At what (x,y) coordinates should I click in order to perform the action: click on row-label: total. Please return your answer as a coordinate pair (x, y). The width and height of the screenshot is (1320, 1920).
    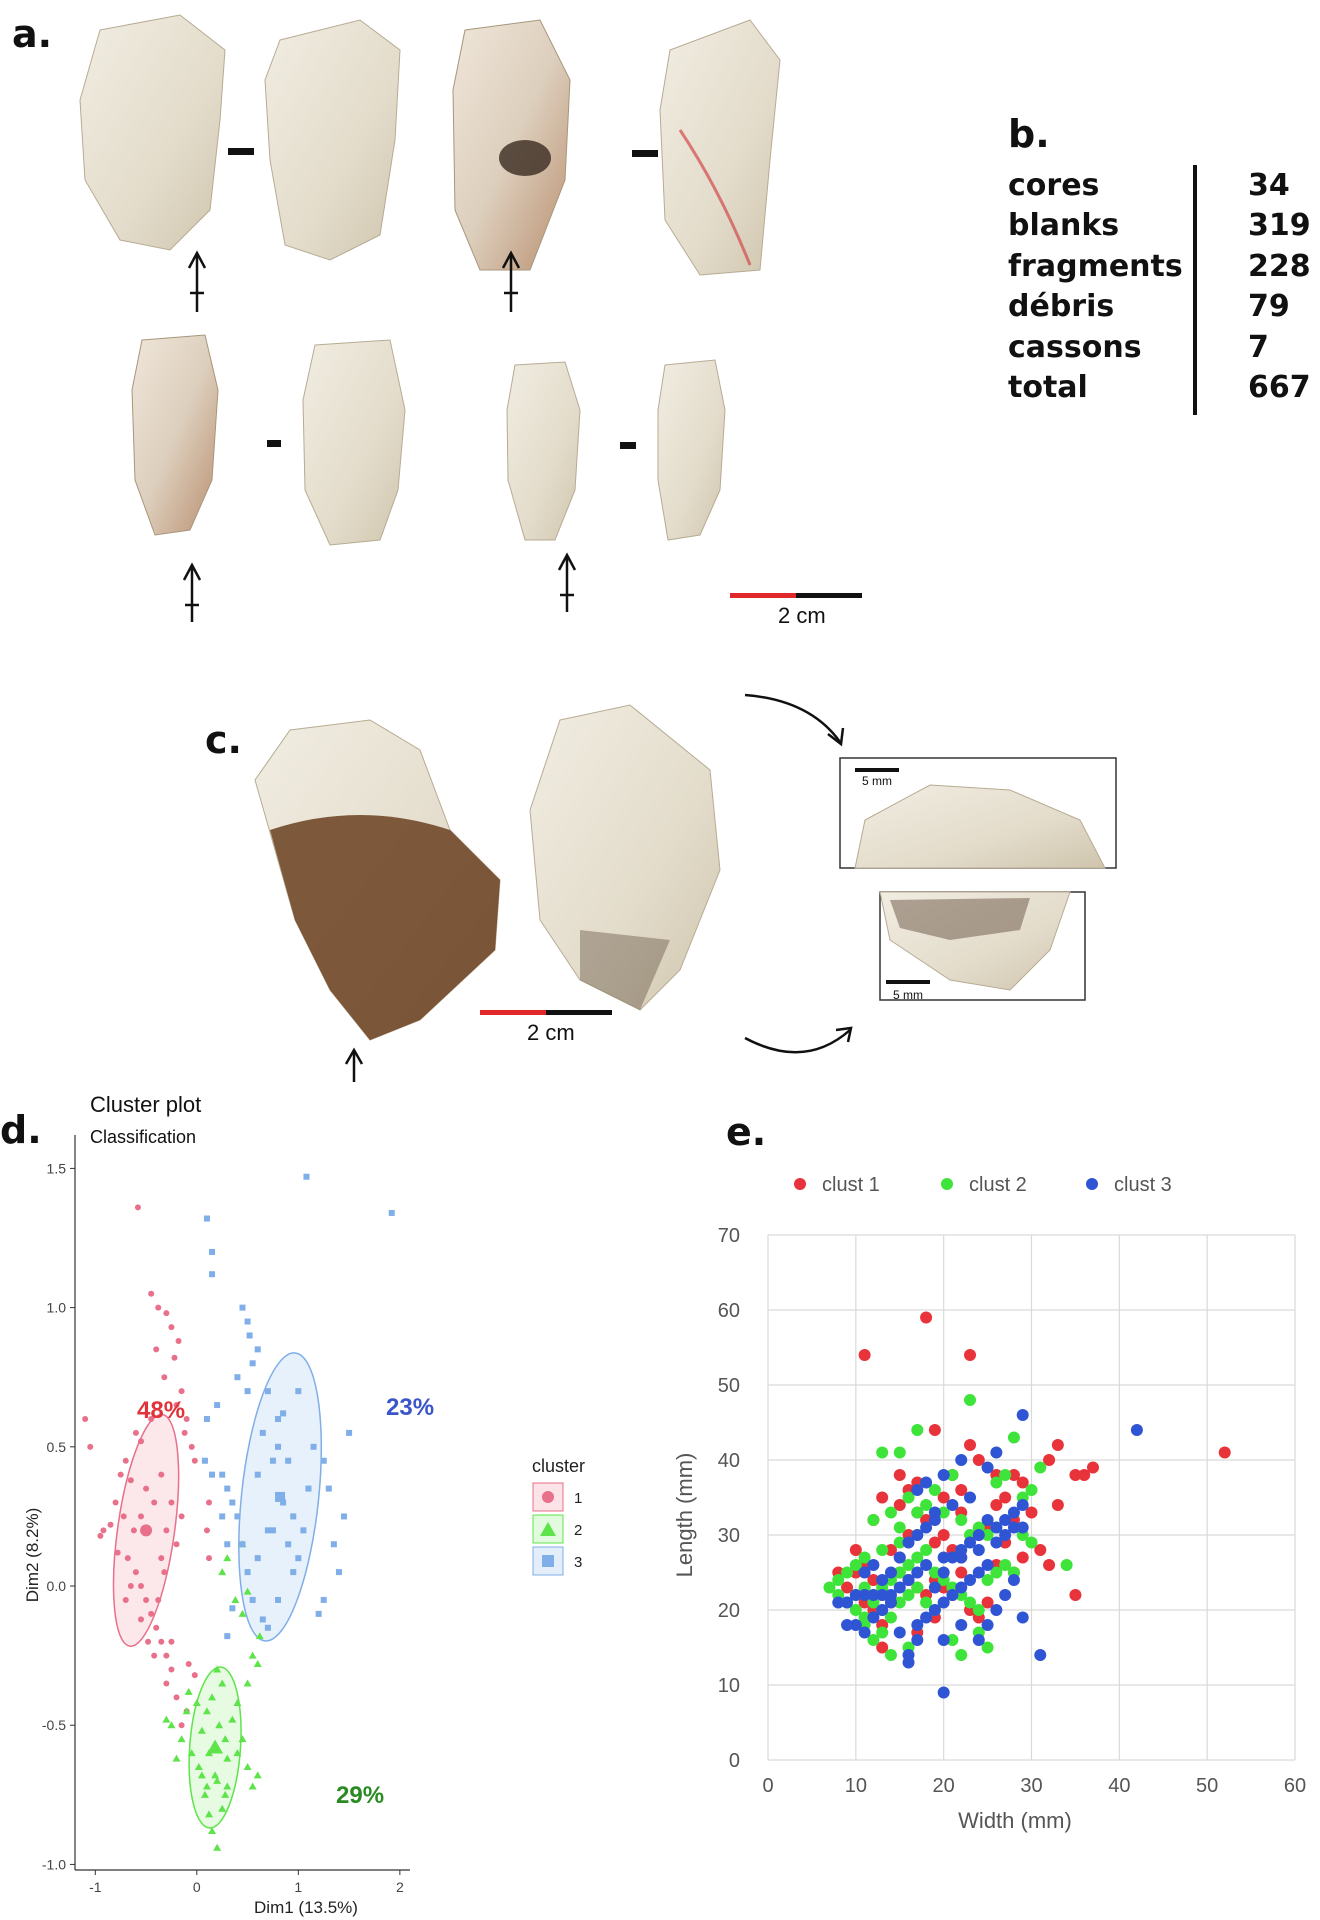
    Looking at the image, I should click on (1048, 388).